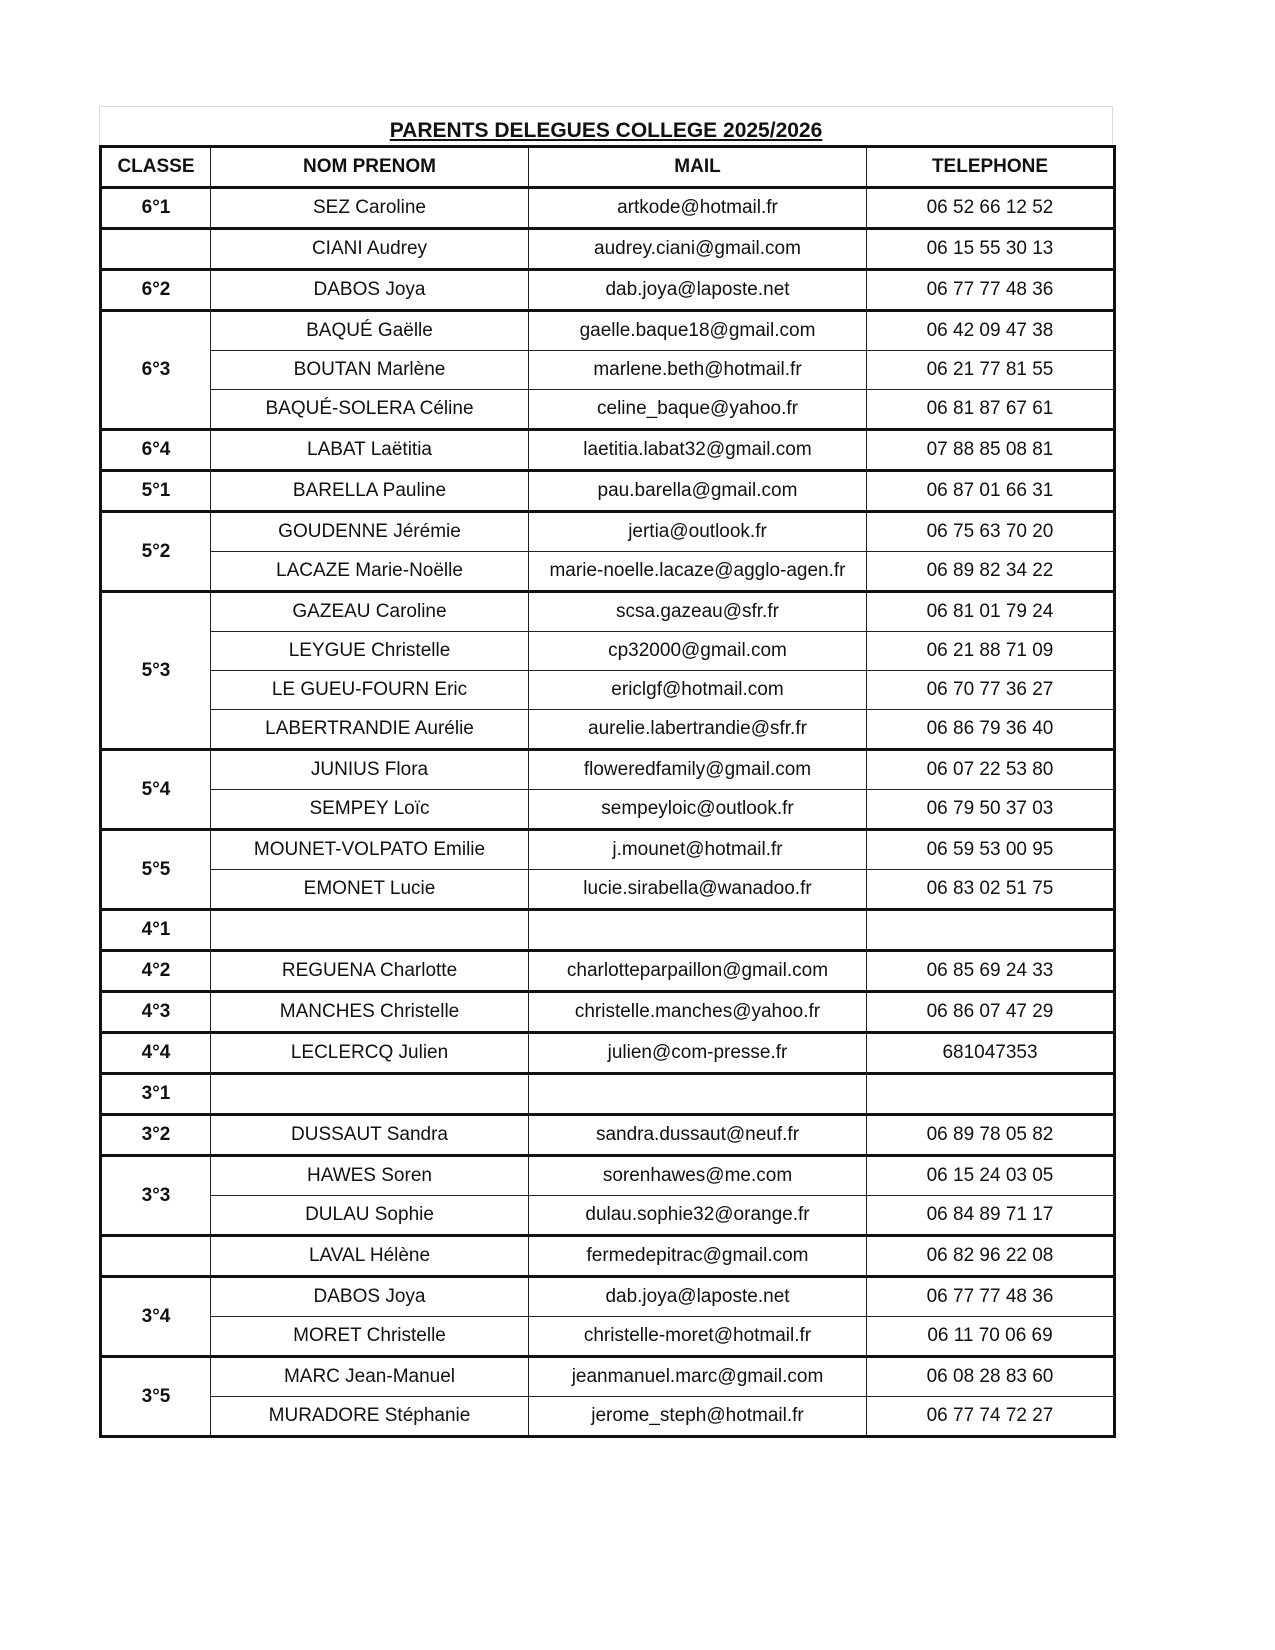 The image size is (1275, 1650). Describe the element at coordinates (155, 1011) in the screenshot. I see `class-cell: 4°3` at that location.